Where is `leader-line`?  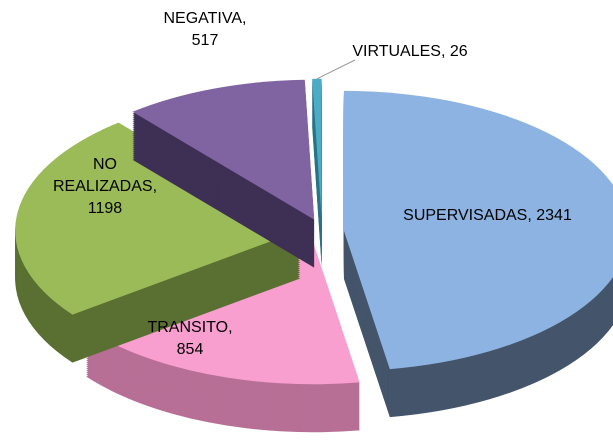 leader-line is located at coordinates (336, 69).